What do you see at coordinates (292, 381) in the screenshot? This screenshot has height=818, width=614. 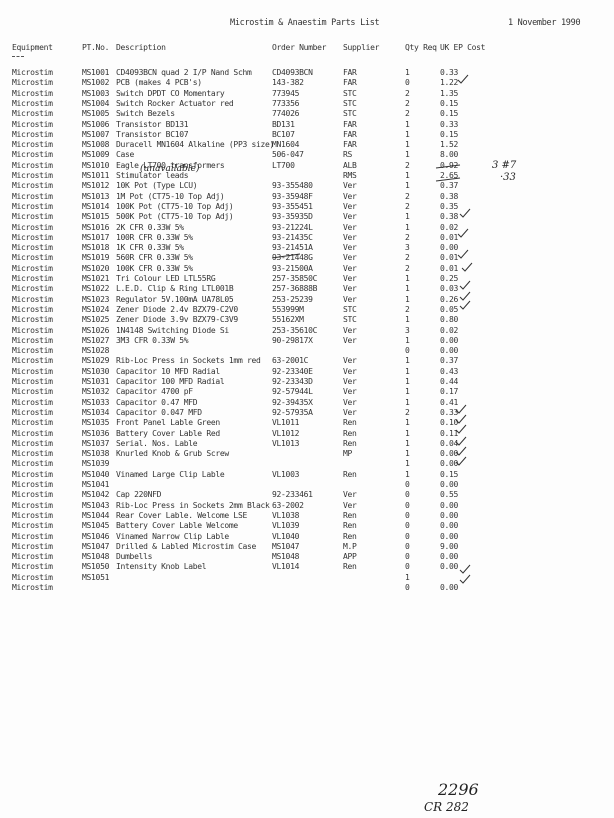 I see `order-number: 92-23343D` at bounding box center [292, 381].